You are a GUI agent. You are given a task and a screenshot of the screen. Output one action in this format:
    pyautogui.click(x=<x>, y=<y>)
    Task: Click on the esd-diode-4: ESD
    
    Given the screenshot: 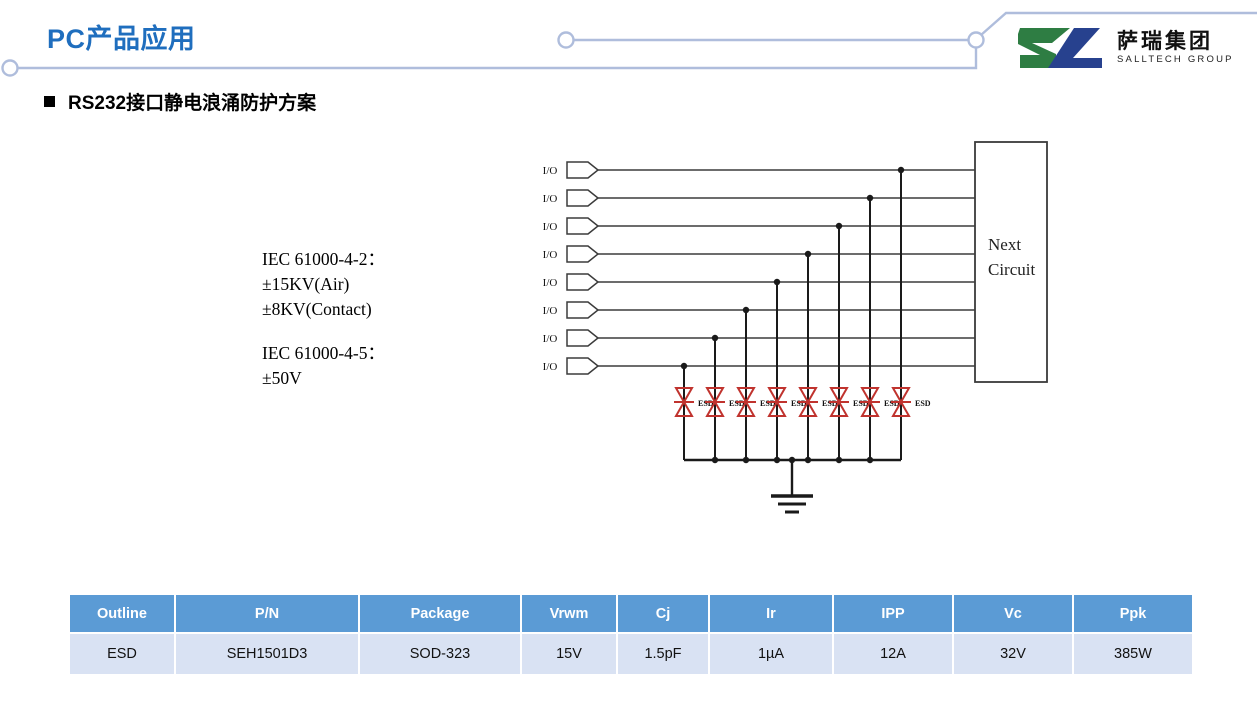 What is the action you would take?
    pyautogui.click(x=787, y=402)
    